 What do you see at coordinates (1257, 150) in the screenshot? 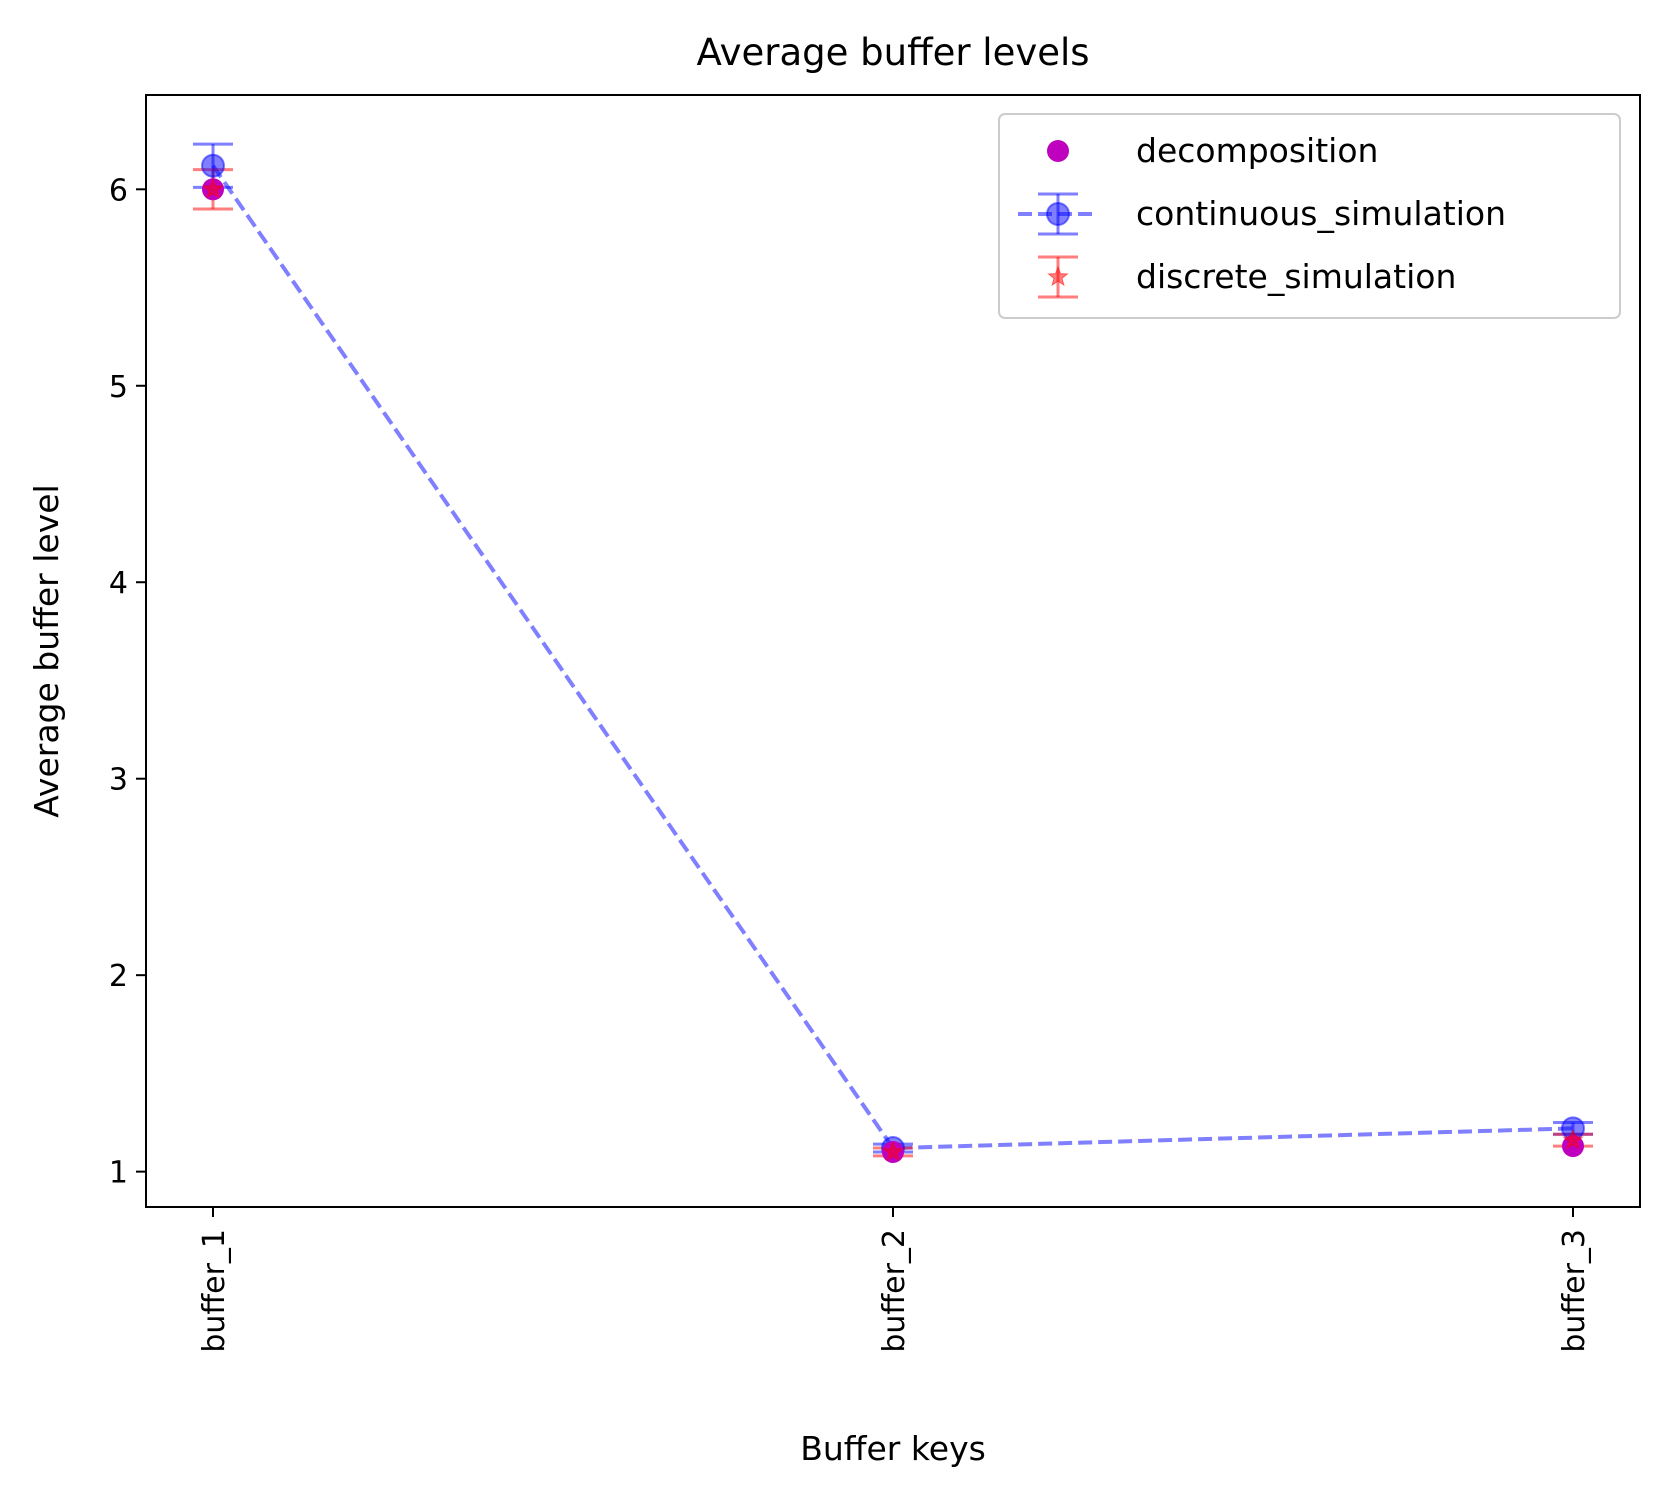
I see `legend-label: decomposition` at bounding box center [1257, 150].